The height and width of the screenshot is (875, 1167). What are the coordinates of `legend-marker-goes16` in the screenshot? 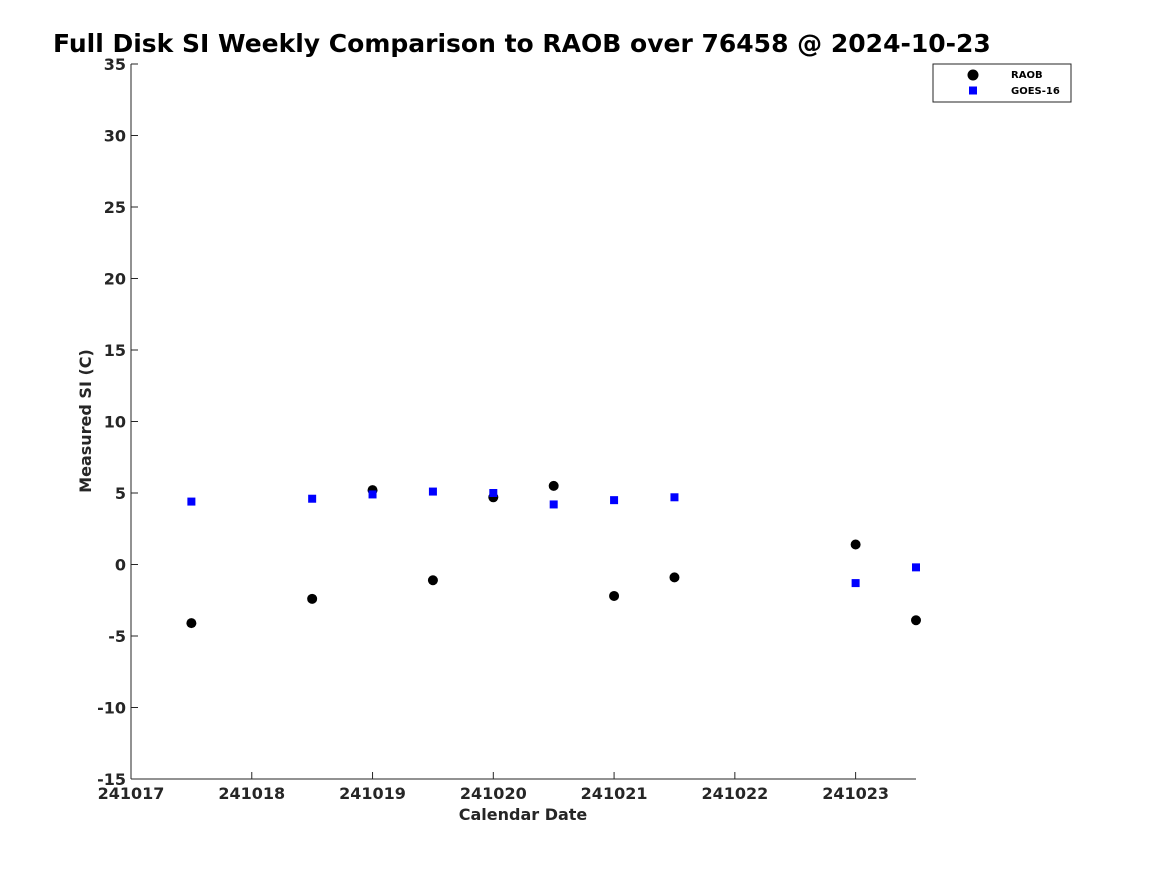 It's located at (973, 90).